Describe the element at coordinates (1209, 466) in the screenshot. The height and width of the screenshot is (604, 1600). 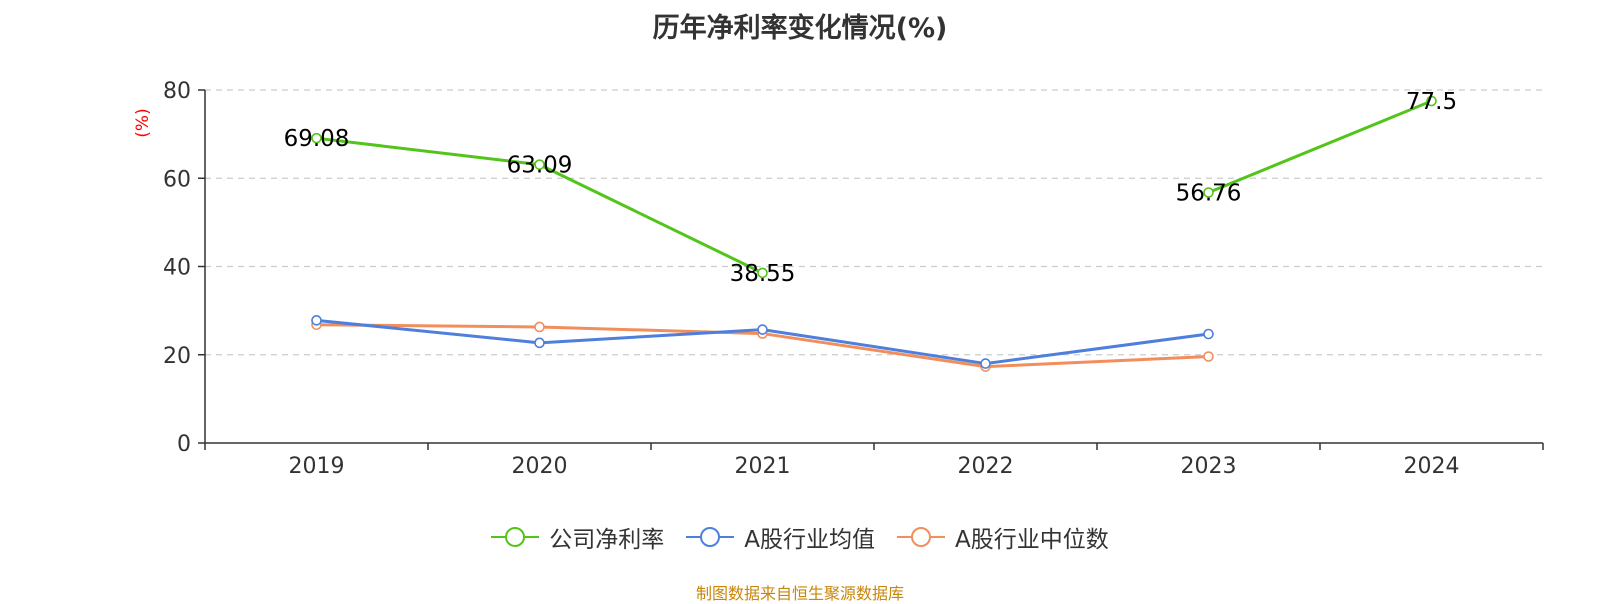
I see `x-tick-label: 2023` at that location.